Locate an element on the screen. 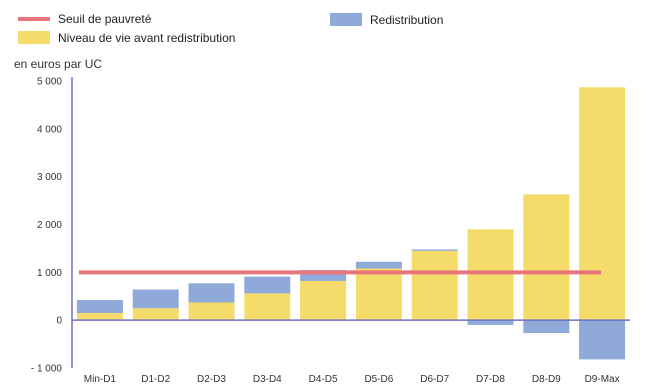  x-tick-label: D5-D6 is located at coordinates (378, 379).